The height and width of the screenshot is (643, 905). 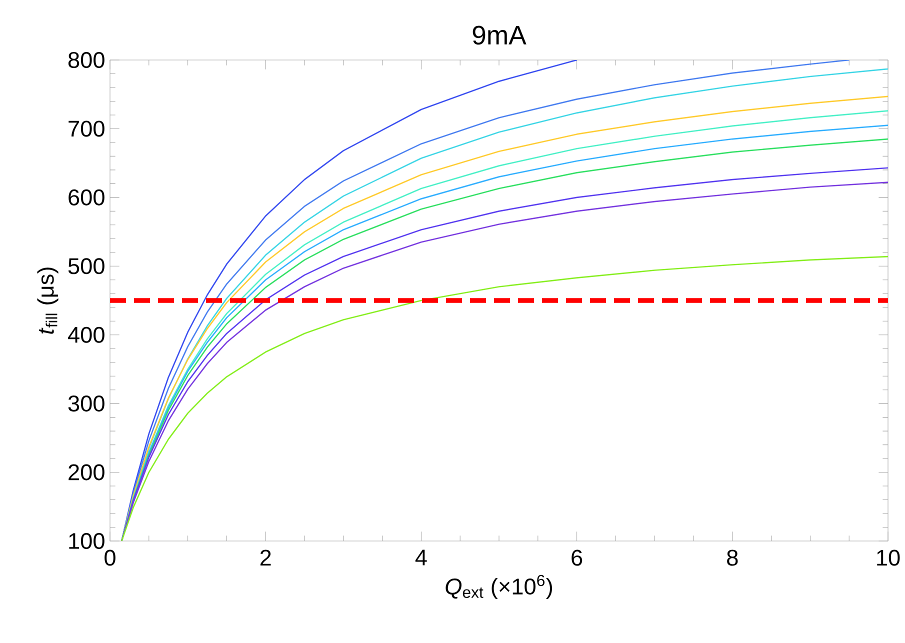 What do you see at coordinates (86, 266) in the screenshot?
I see `y-tick-label: 500` at bounding box center [86, 266].